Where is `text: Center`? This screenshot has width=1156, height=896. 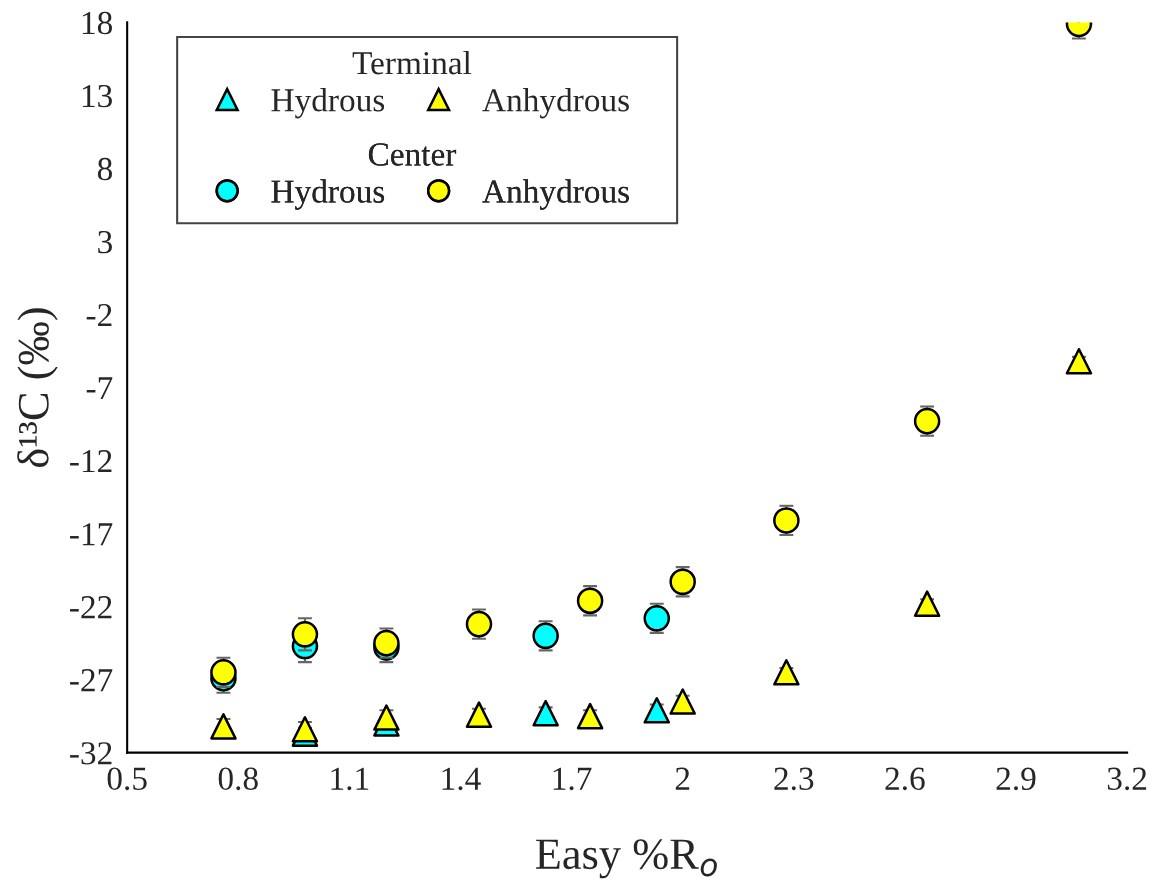 text: Center is located at coordinates (412, 154).